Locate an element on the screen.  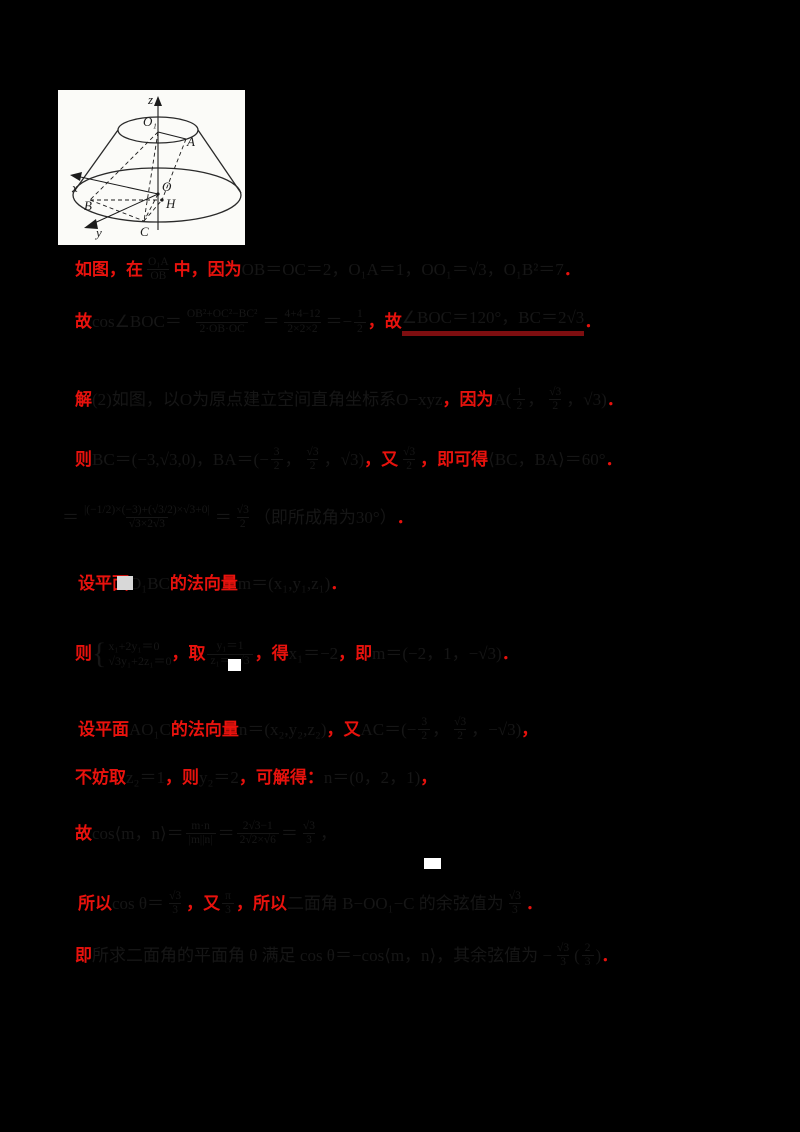
highlighted-text: 解 is located at coordinates (83, 399).